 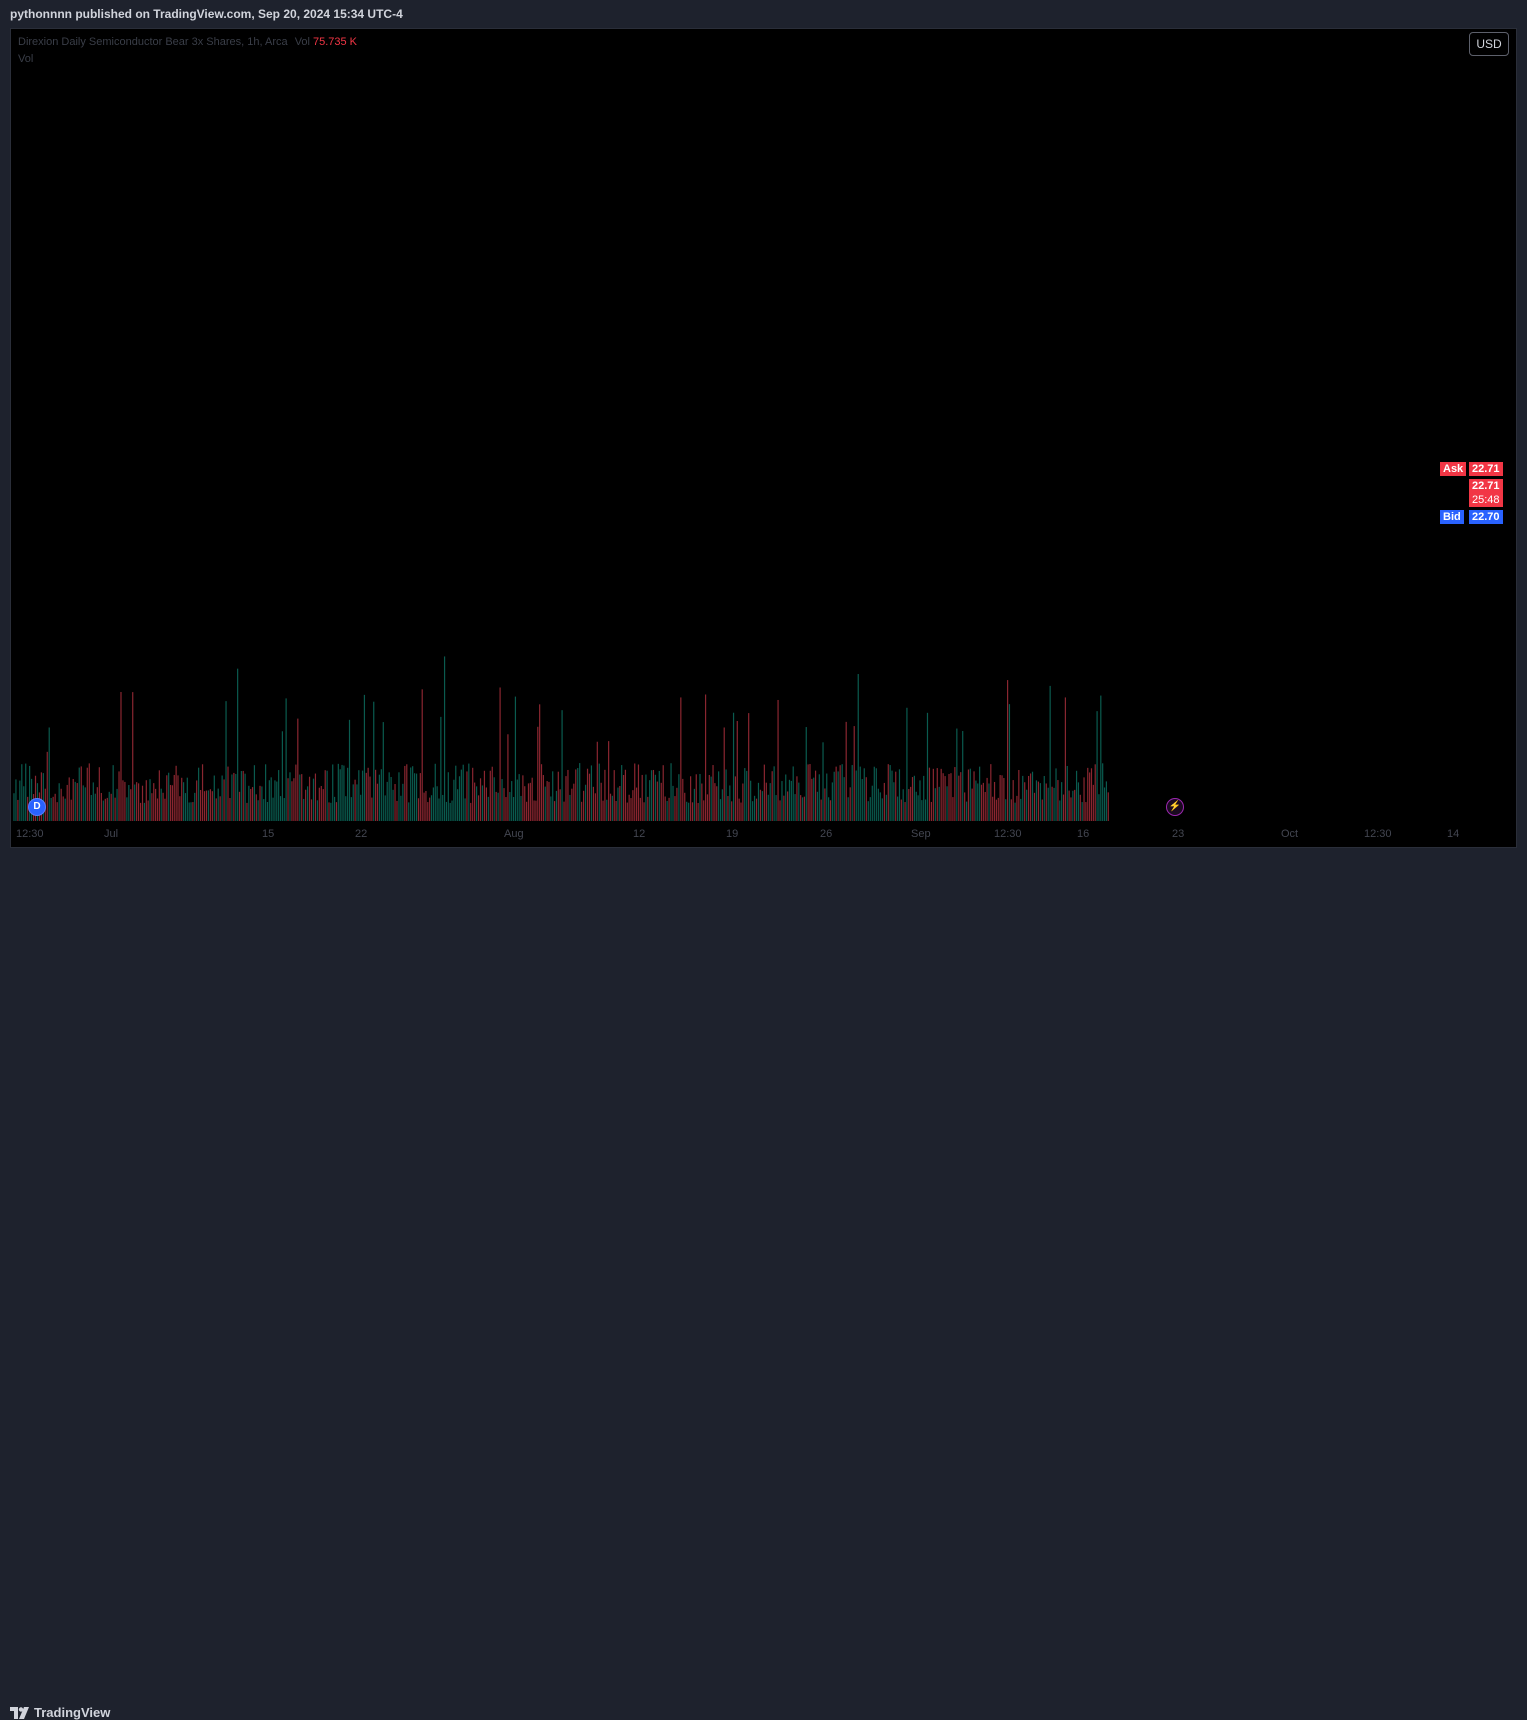 What do you see at coordinates (732, 834) in the screenshot?
I see `time-axis-label: 19` at bounding box center [732, 834].